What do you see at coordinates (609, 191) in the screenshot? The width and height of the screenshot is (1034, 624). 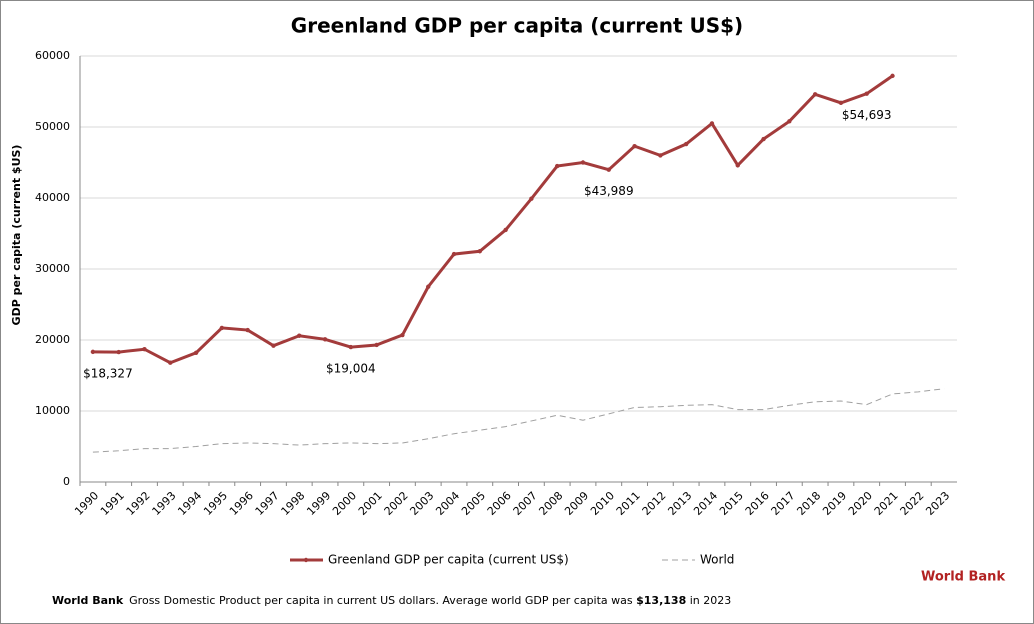 I see `data-label: $43,989` at bounding box center [609, 191].